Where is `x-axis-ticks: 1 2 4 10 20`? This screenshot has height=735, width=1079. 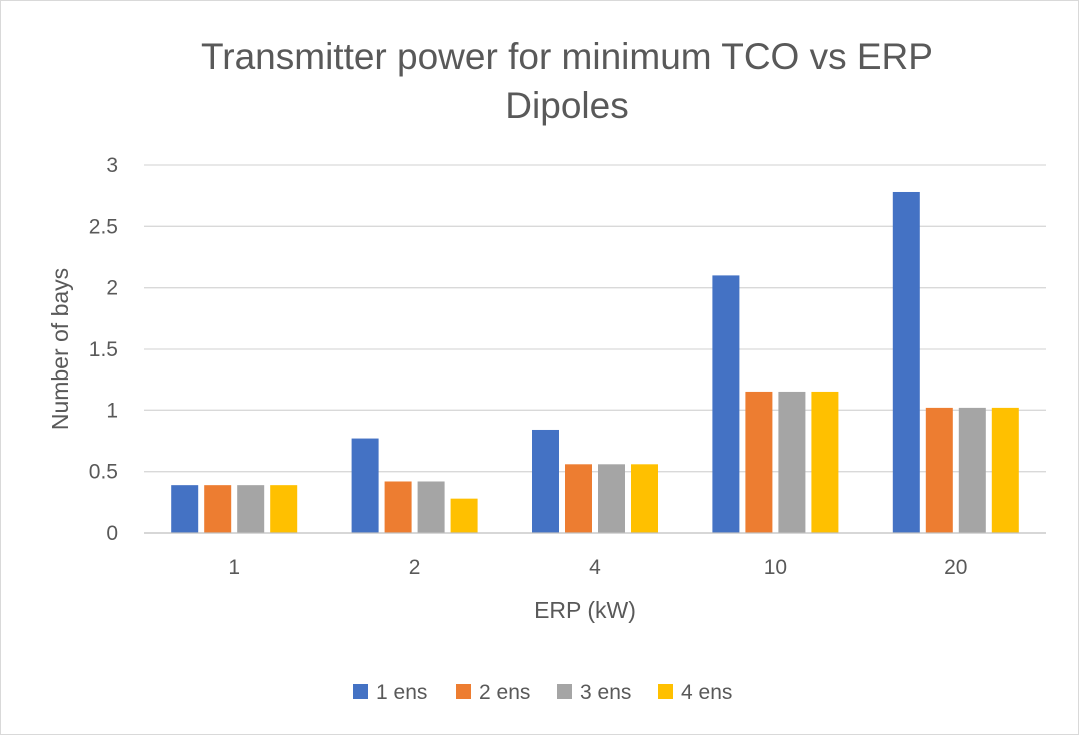
x-axis-ticks: 1 2 4 10 20 is located at coordinates (597, 567).